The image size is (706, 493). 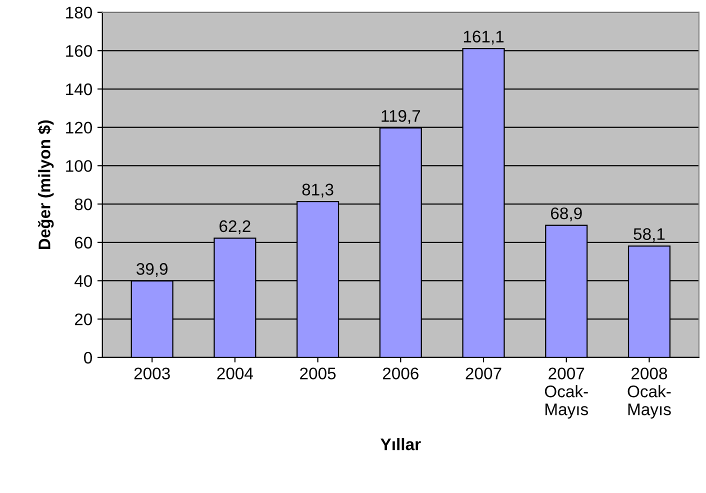 What do you see at coordinates (46, 185) in the screenshot?
I see `y-axis-title: Değer (milyon $)` at bounding box center [46, 185].